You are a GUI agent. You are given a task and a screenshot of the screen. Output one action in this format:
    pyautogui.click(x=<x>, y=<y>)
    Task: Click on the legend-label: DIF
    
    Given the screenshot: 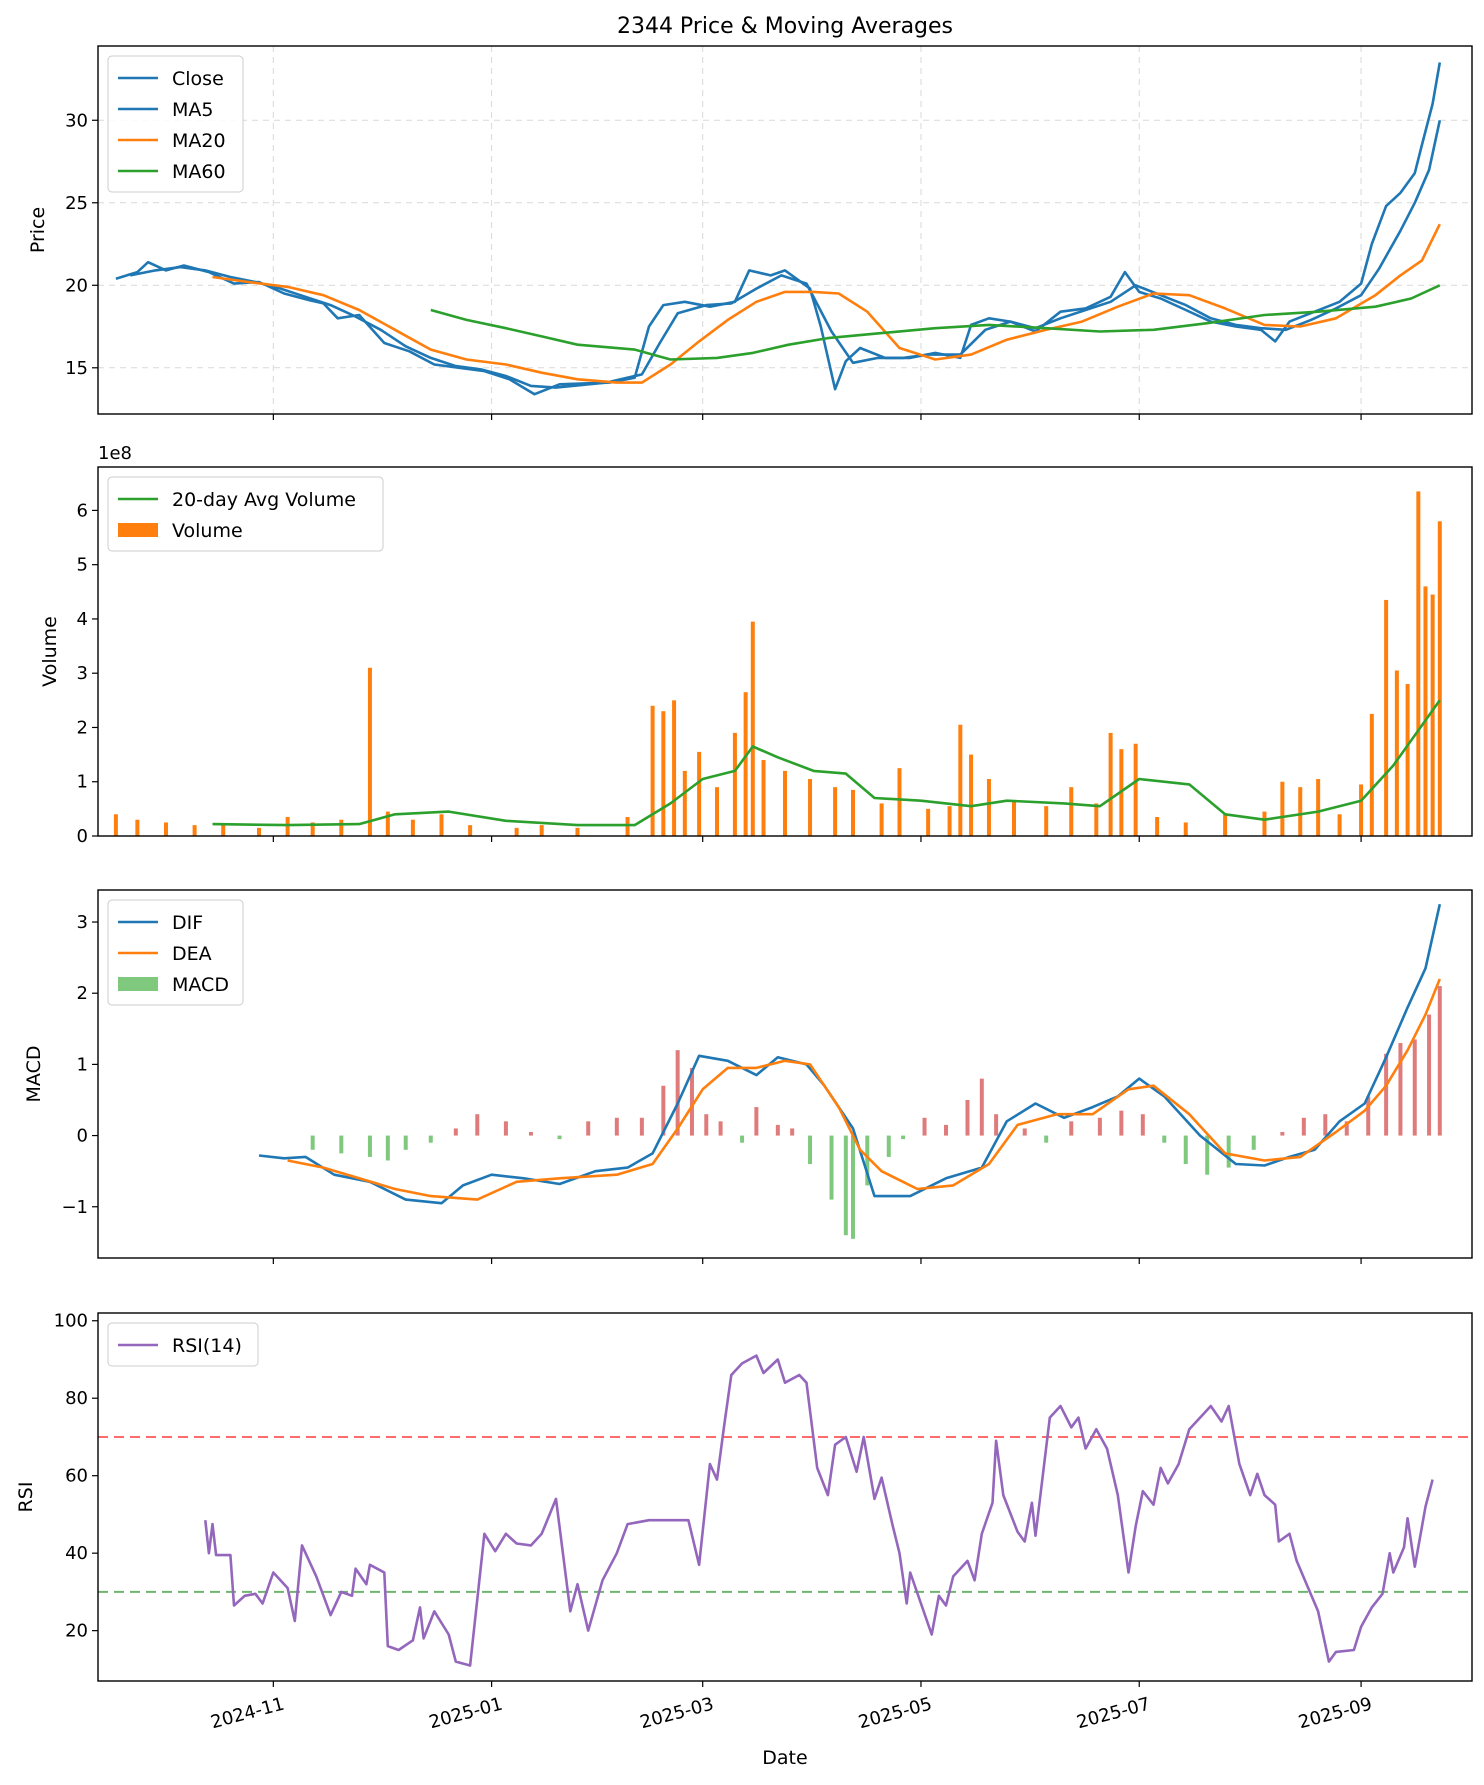 What is the action you would take?
    pyautogui.click(x=187, y=923)
    